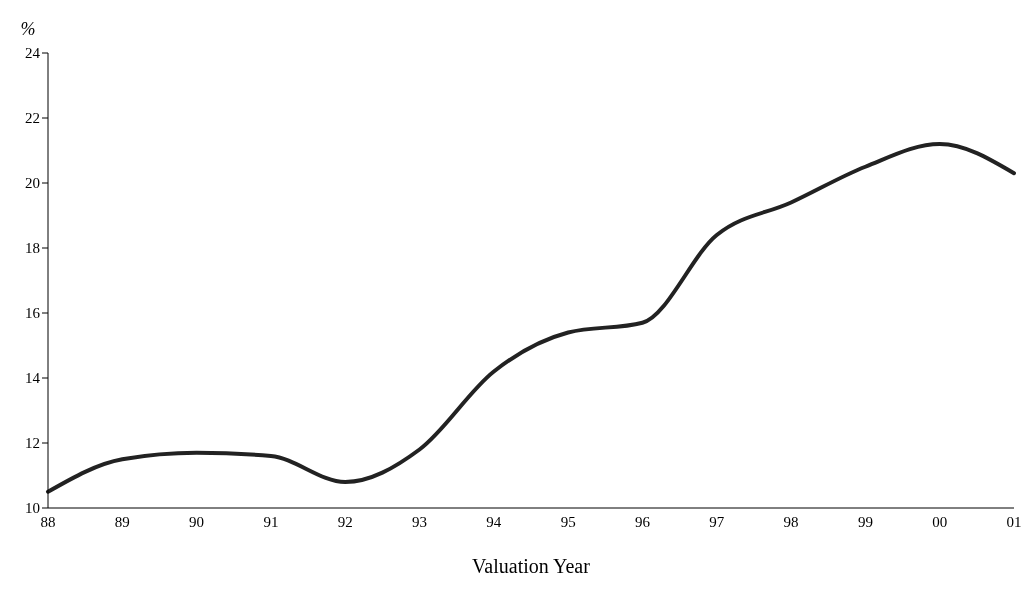 This screenshot has width=1032, height=596. What do you see at coordinates (865, 521) in the screenshot?
I see `x-tick-label: 99` at bounding box center [865, 521].